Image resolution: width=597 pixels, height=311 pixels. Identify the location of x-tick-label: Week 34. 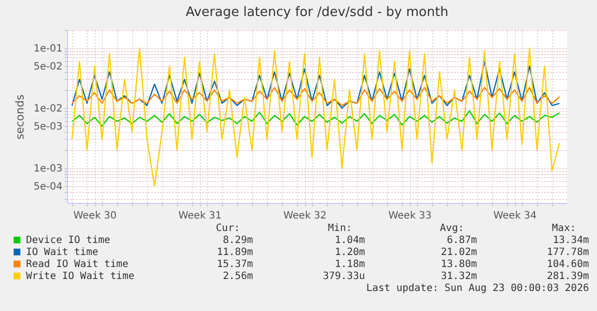
(515, 216).